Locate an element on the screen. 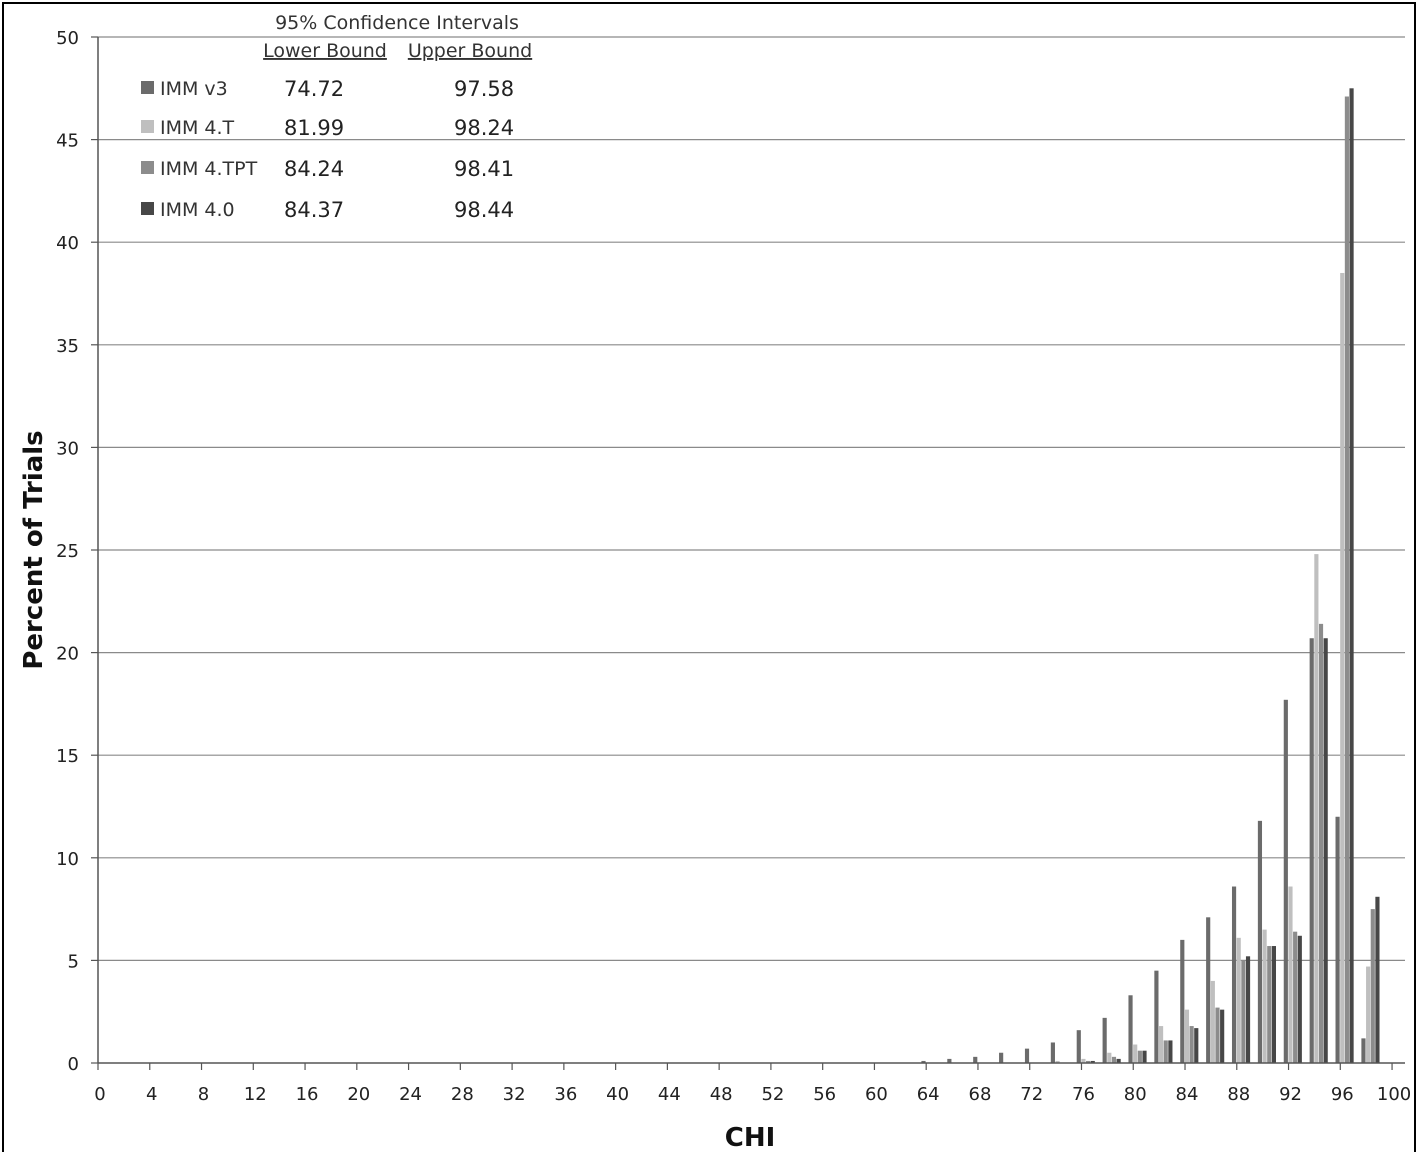  ci-upper-header: Upper Bound is located at coordinates (470, 51).